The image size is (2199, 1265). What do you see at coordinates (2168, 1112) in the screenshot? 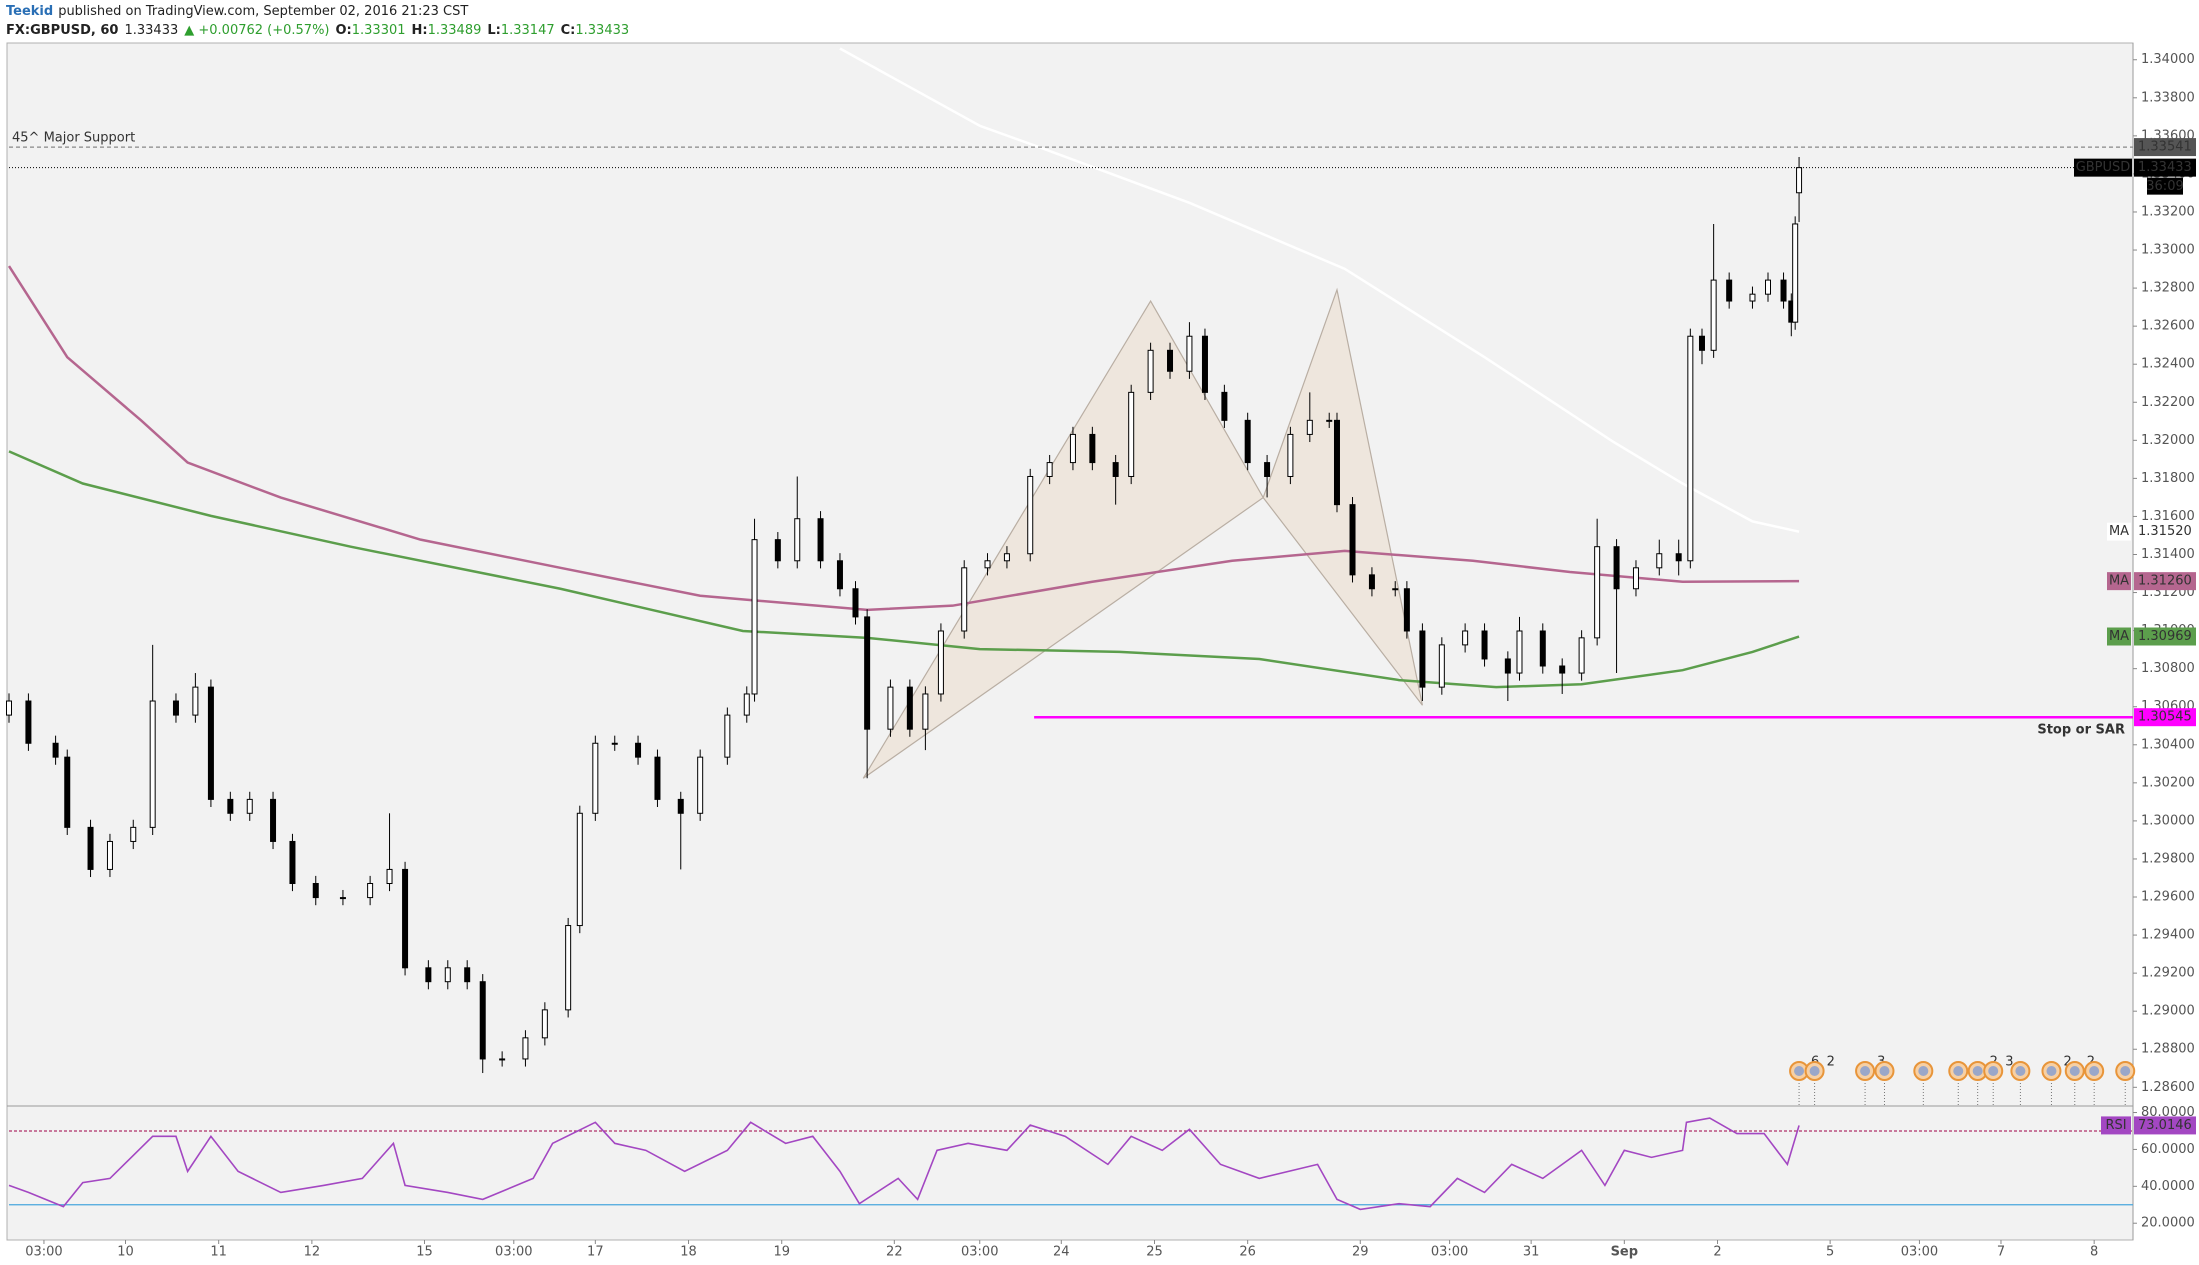
I see `y-tick-label: 80.0000` at bounding box center [2168, 1112].